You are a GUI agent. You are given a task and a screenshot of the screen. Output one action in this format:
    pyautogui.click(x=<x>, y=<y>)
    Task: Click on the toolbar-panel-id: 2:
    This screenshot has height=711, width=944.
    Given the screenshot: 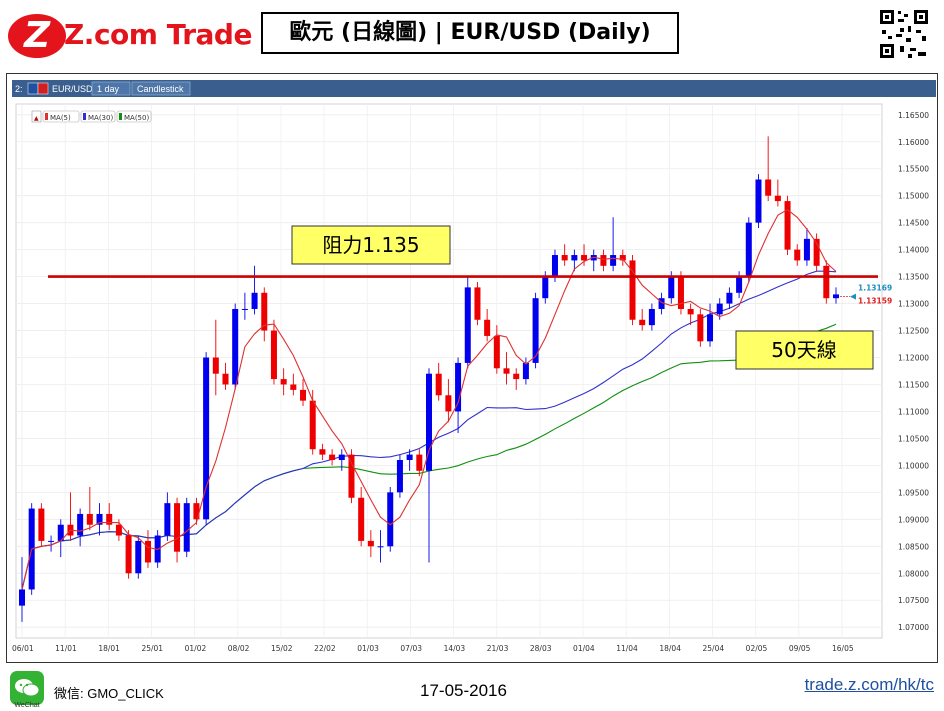 What is the action you would take?
    pyautogui.click(x=19, y=89)
    